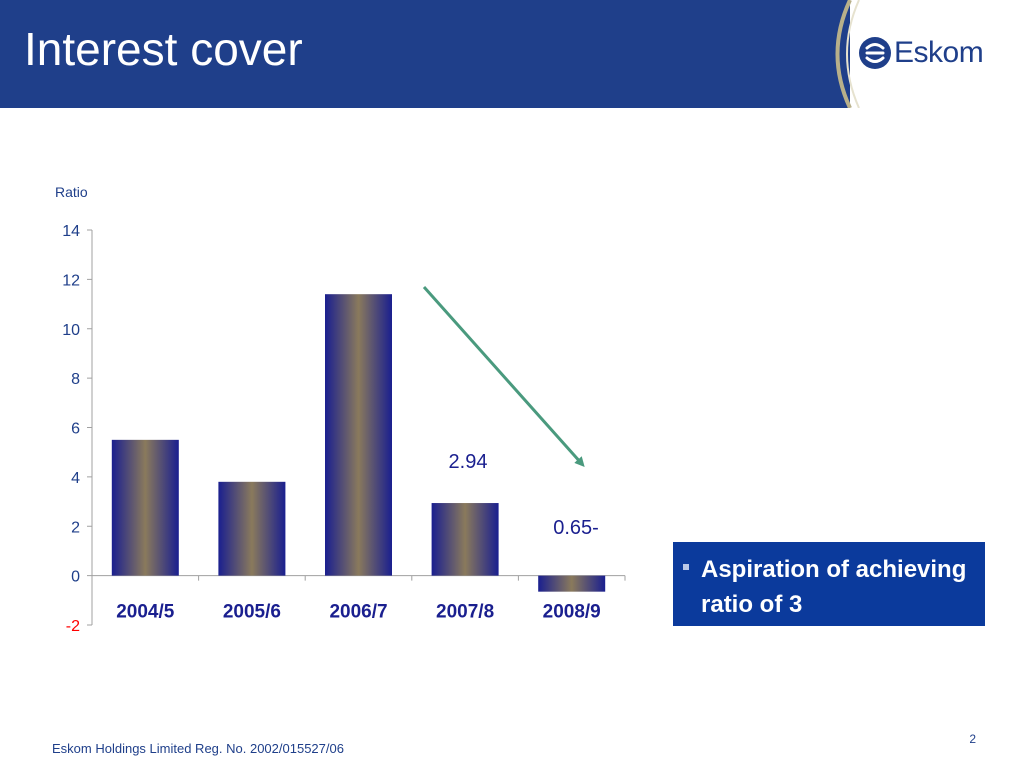  I want to click on x-category-label: 2008/9, so click(572, 612).